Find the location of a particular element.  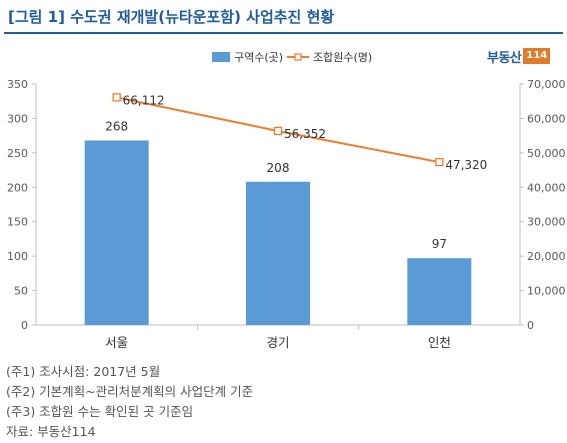

category-label: 서울 is located at coordinates (116, 342).